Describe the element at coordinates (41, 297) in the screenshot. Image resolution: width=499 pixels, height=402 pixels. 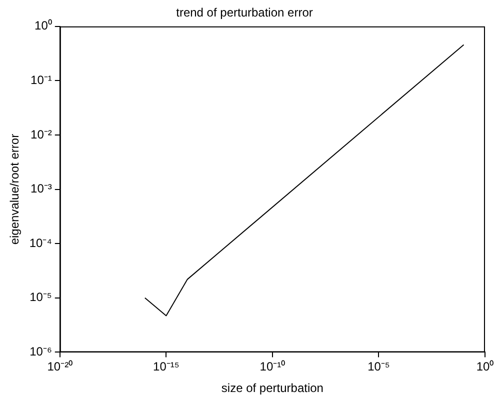
I see `y-tick-label: 10⁻⁵` at that location.